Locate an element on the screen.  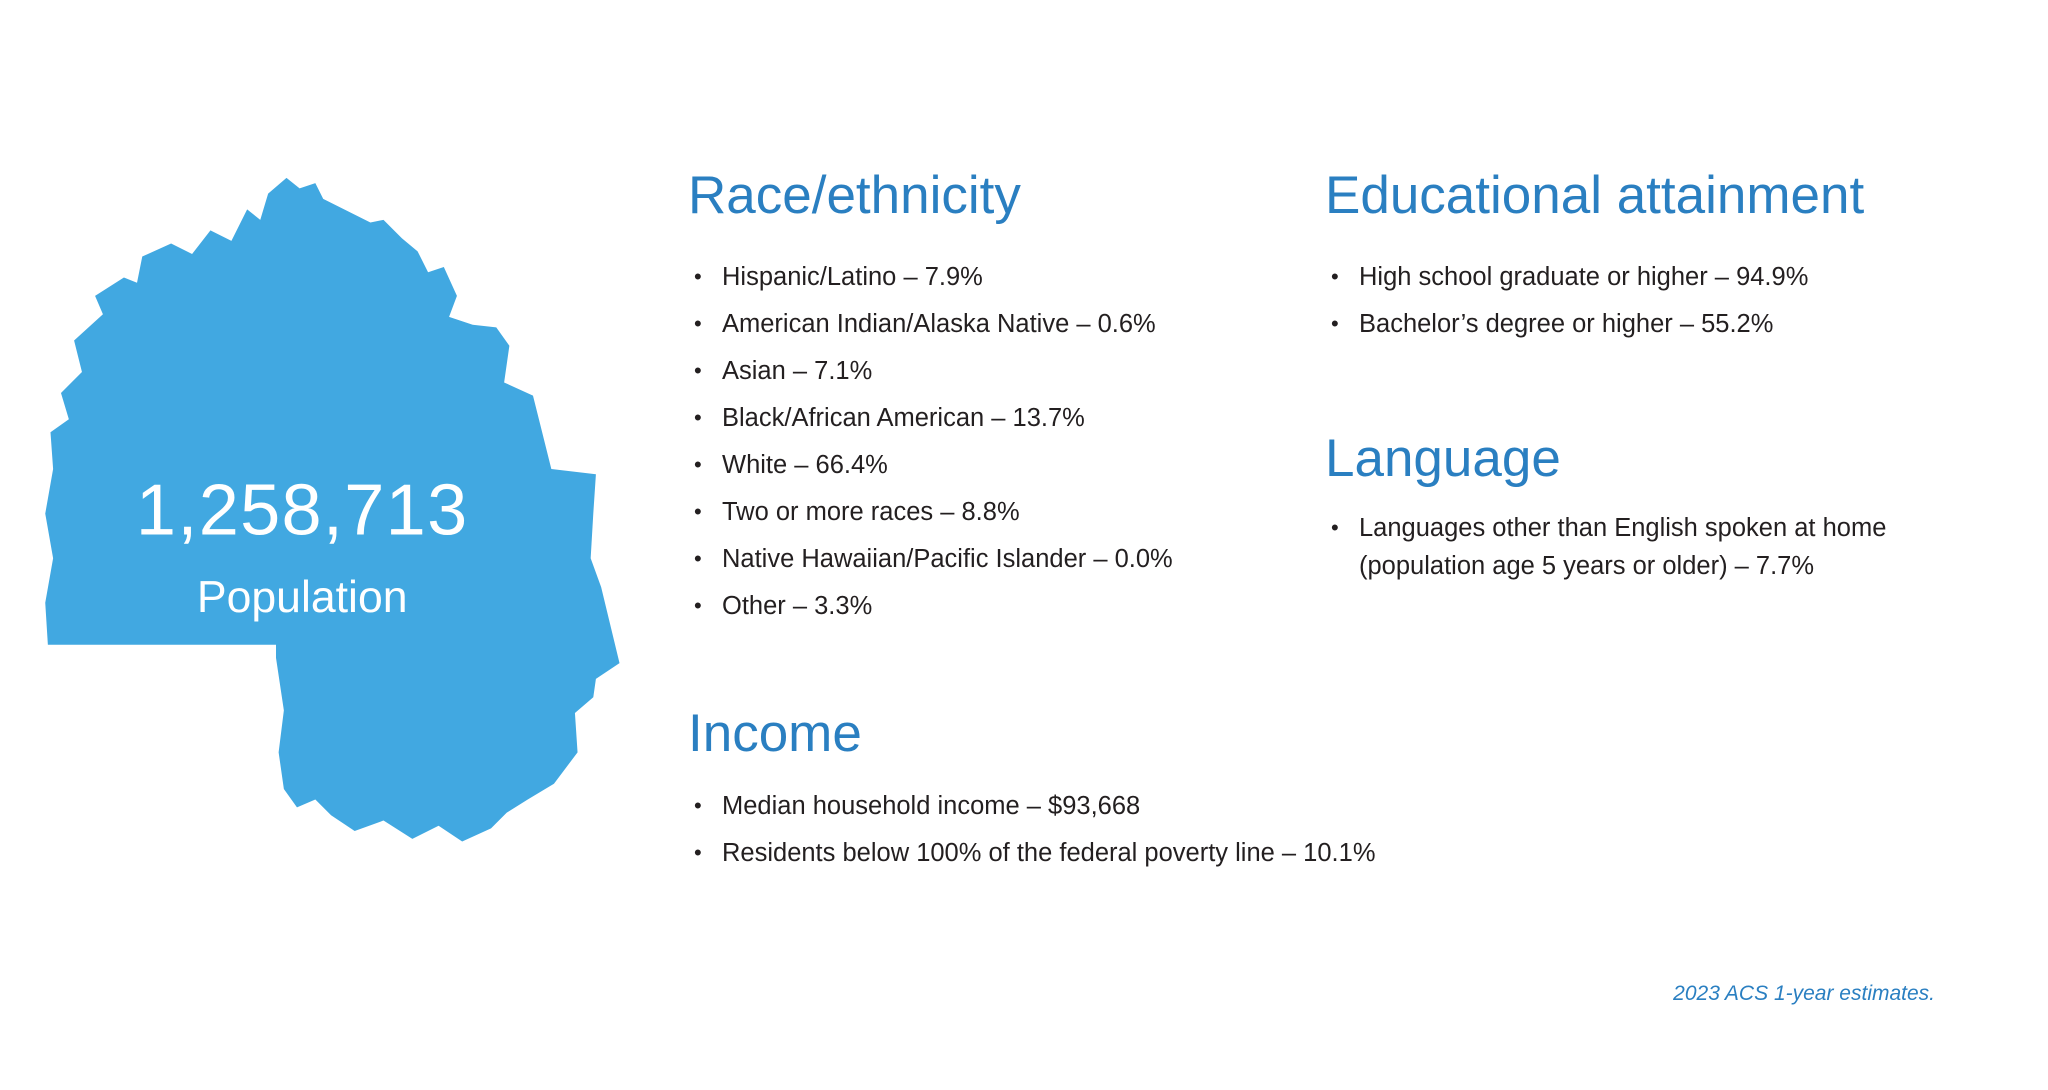
list-item: High school graduate or higher – 94.9% is located at coordinates (1675, 277).